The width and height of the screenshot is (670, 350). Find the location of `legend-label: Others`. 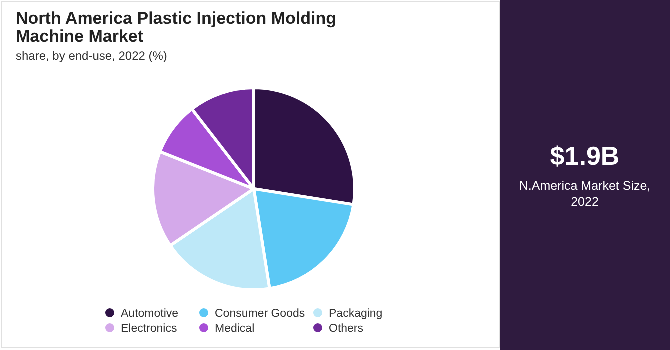

legend-label: Others is located at coordinates (346, 329).